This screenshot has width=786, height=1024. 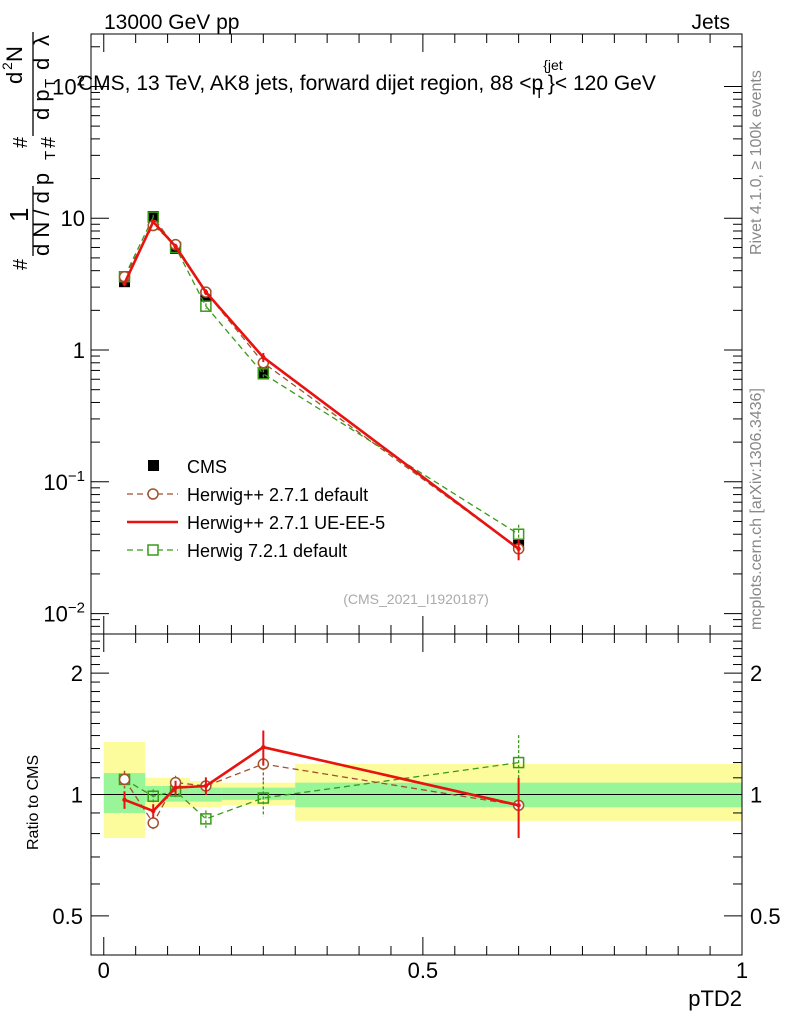 I want to click on svg-text: N, so click(x=14, y=54).